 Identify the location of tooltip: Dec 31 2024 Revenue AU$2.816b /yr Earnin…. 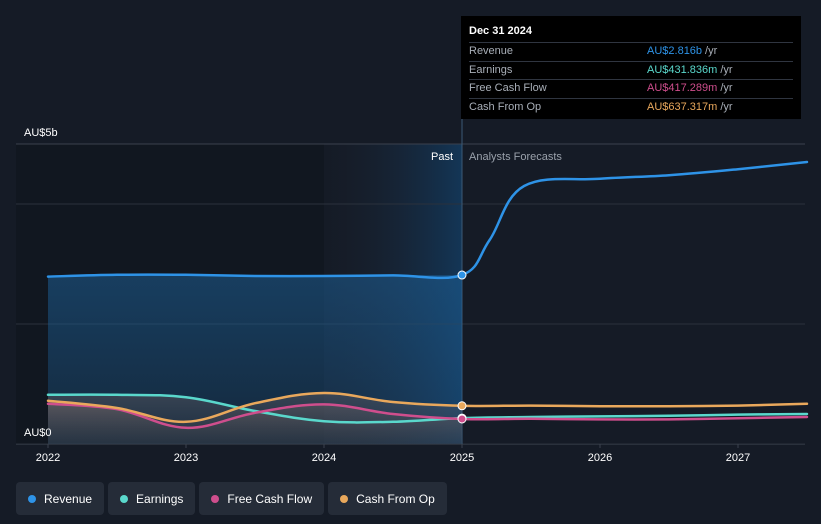
(631, 67).